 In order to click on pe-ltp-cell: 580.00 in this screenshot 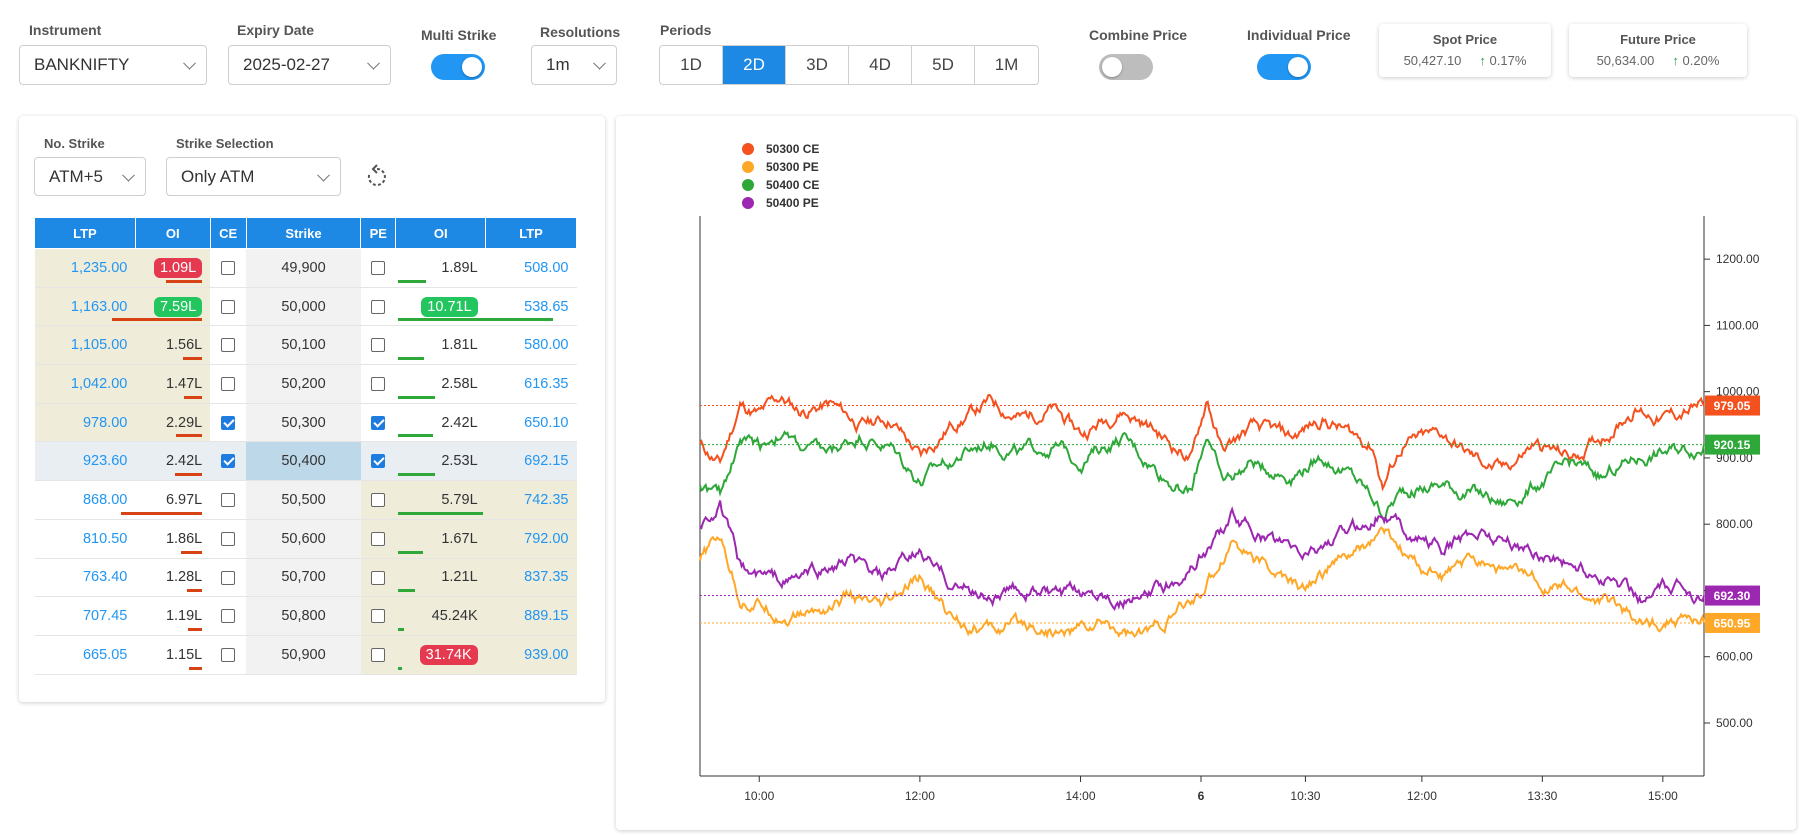, I will do `click(531, 345)`.